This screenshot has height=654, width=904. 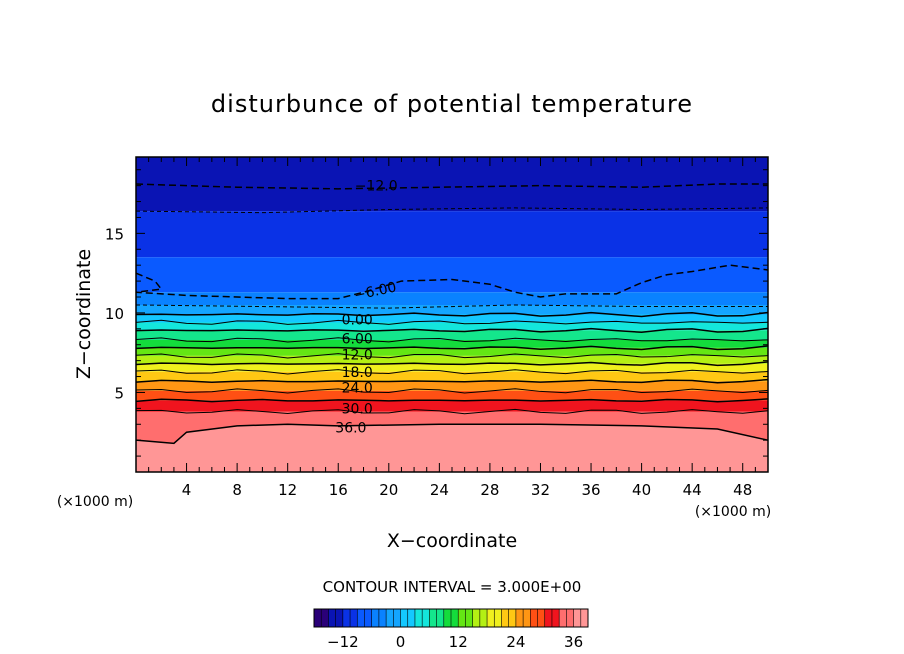 What do you see at coordinates (237, 490) in the screenshot?
I see `x-tick-label: 8` at bounding box center [237, 490].